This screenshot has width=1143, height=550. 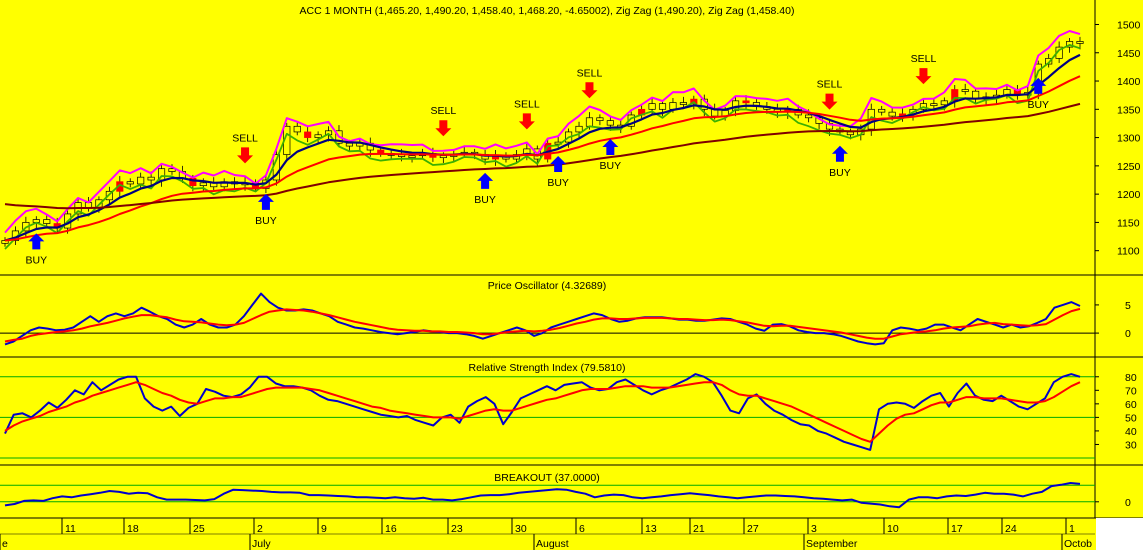 What do you see at coordinates (957, 529) in the screenshot?
I see `x-tick-label: 17` at bounding box center [957, 529].